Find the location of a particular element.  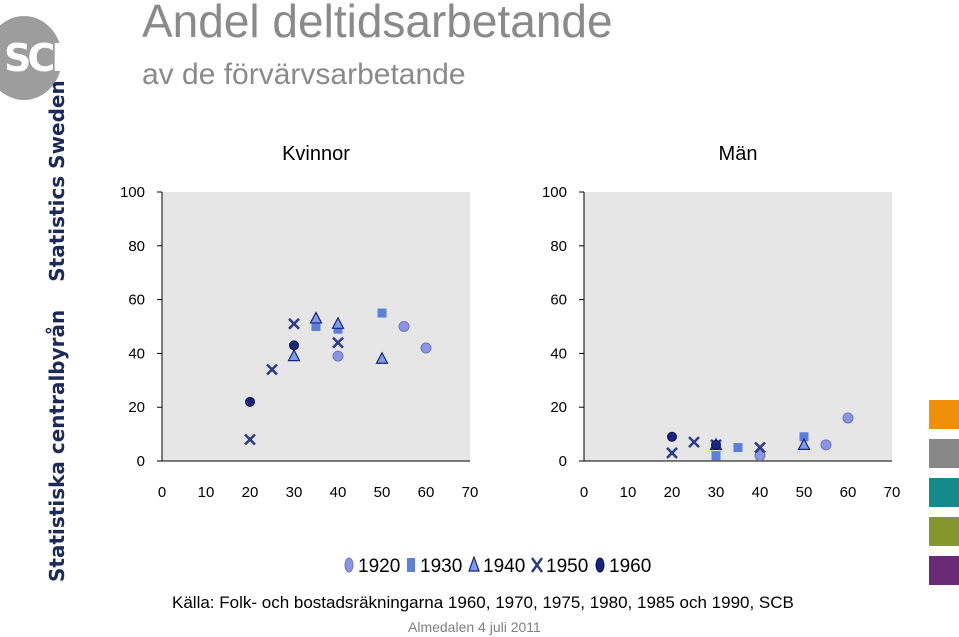

chart-title: Kvinnor is located at coordinates (316, 154).